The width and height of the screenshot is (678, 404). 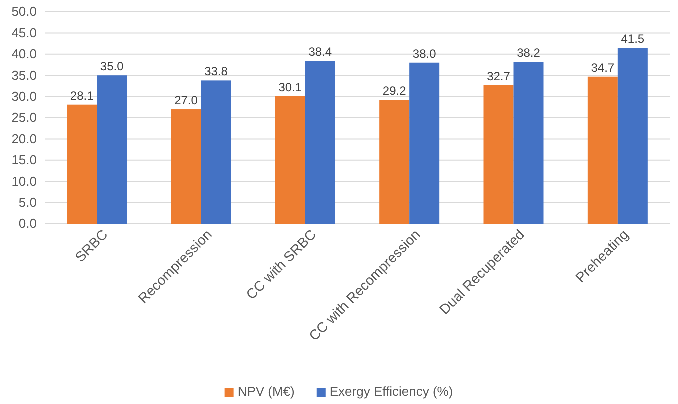 What do you see at coordinates (392, 391) in the screenshot?
I see `legend-label: Exergy Efficiency (%)` at bounding box center [392, 391].